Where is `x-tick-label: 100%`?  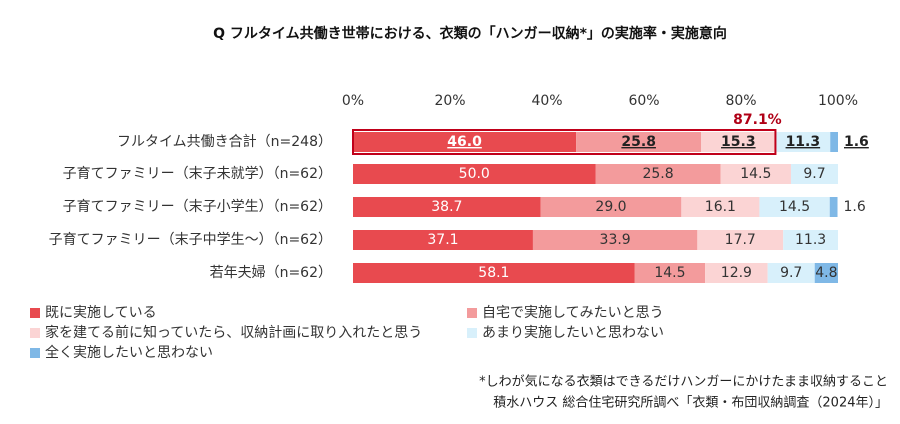
x-tick-label: 100% is located at coordinates (838, 101).